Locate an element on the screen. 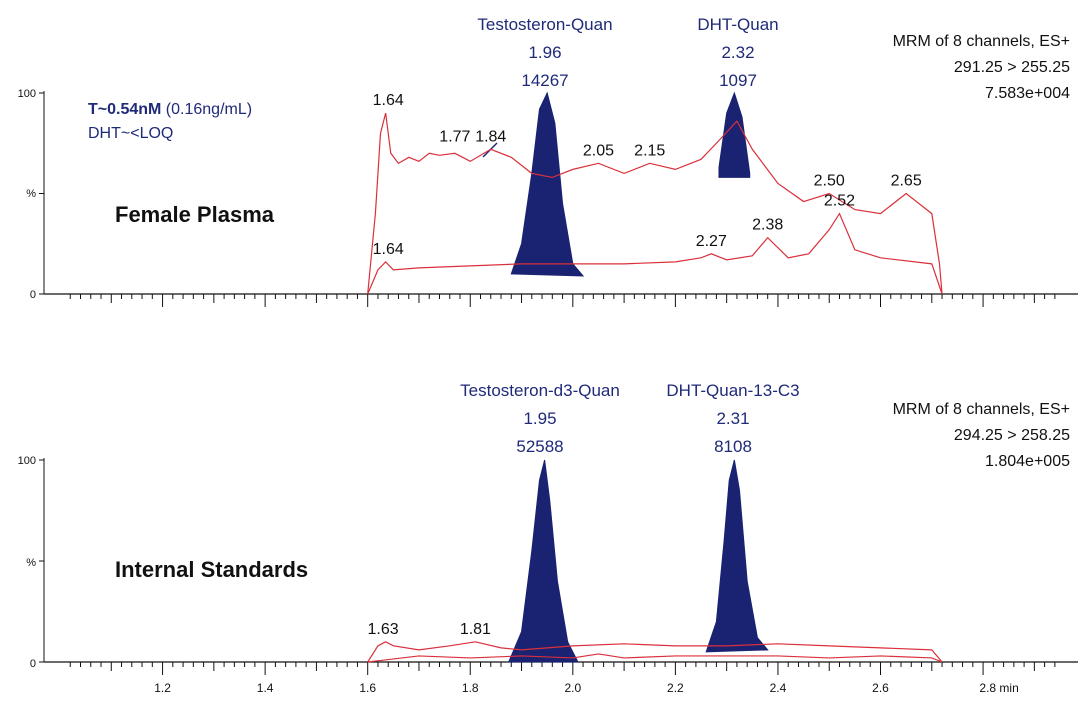 Image resolution: width=1081 pixels, height=713 pixels. retention-time-label: 2.27 is located at coordinates (711, 241).